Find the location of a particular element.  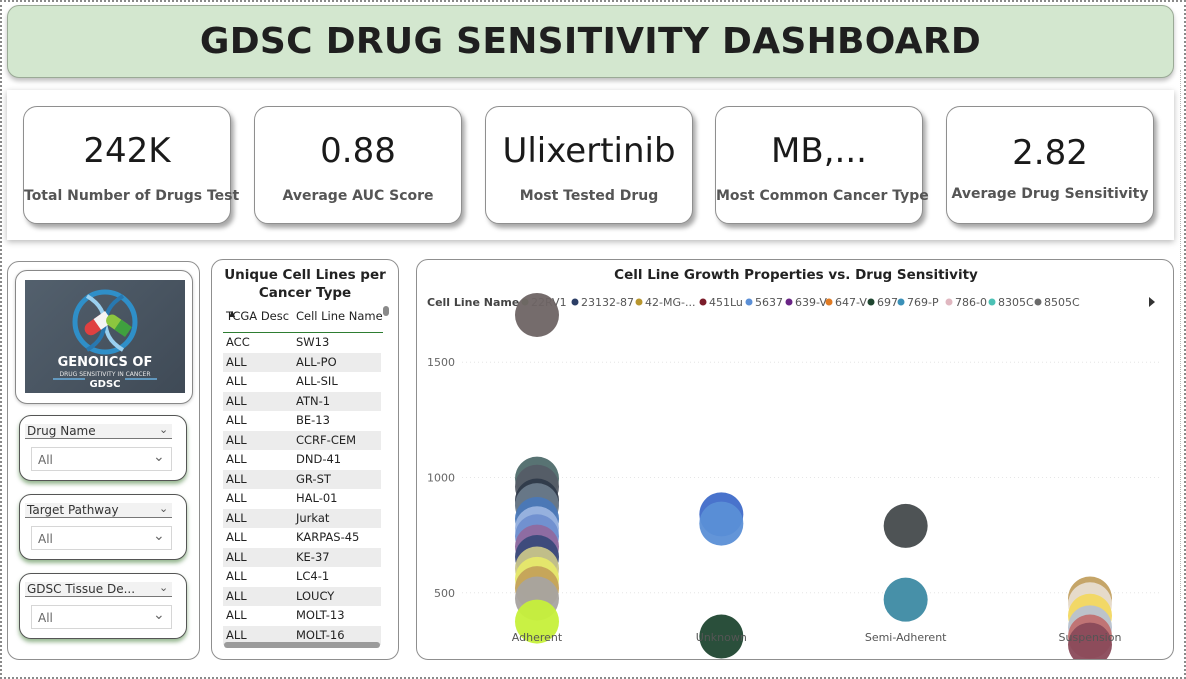

table-row: ALL LC4-1 is located at coordinates (302, 577).